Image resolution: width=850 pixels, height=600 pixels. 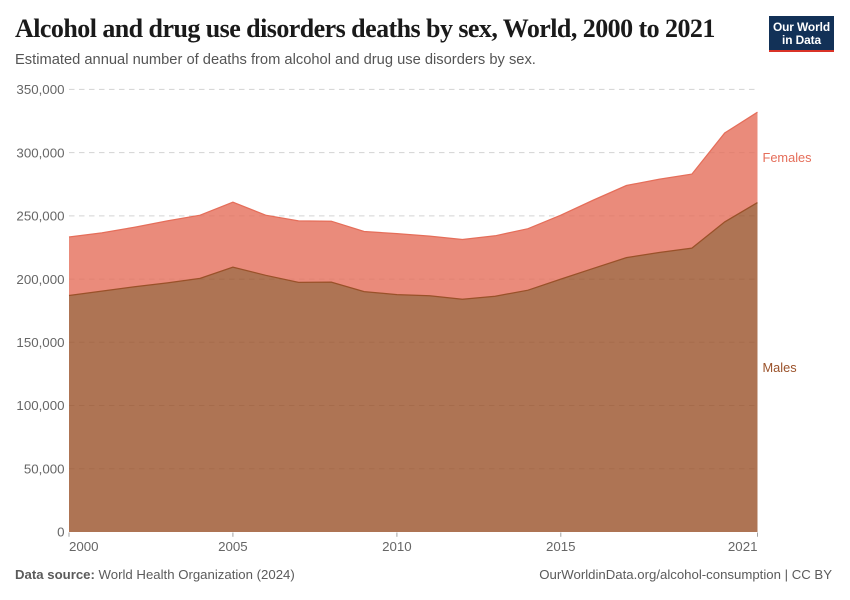 What do you see at coordinates (787, 157) in the screenshot?
I see `svg-text: Females` at bounding box center [787, 157].